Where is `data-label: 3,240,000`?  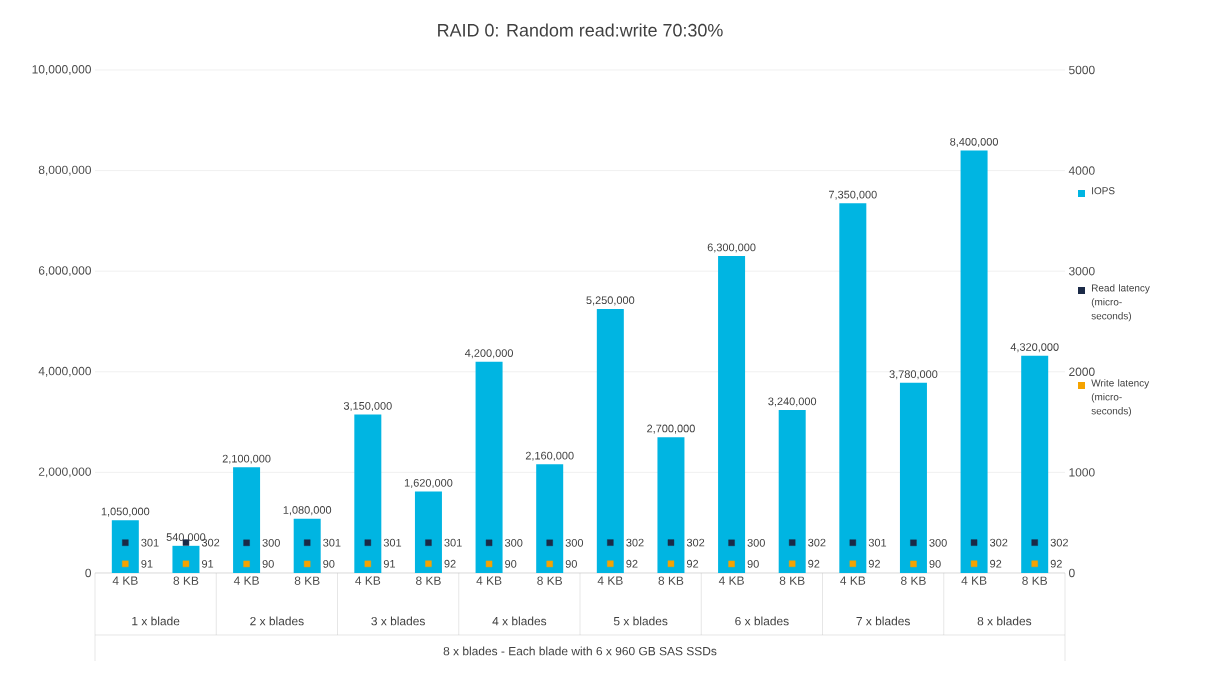
data-label: 3,240,000 is located at coordinates (792, 402).